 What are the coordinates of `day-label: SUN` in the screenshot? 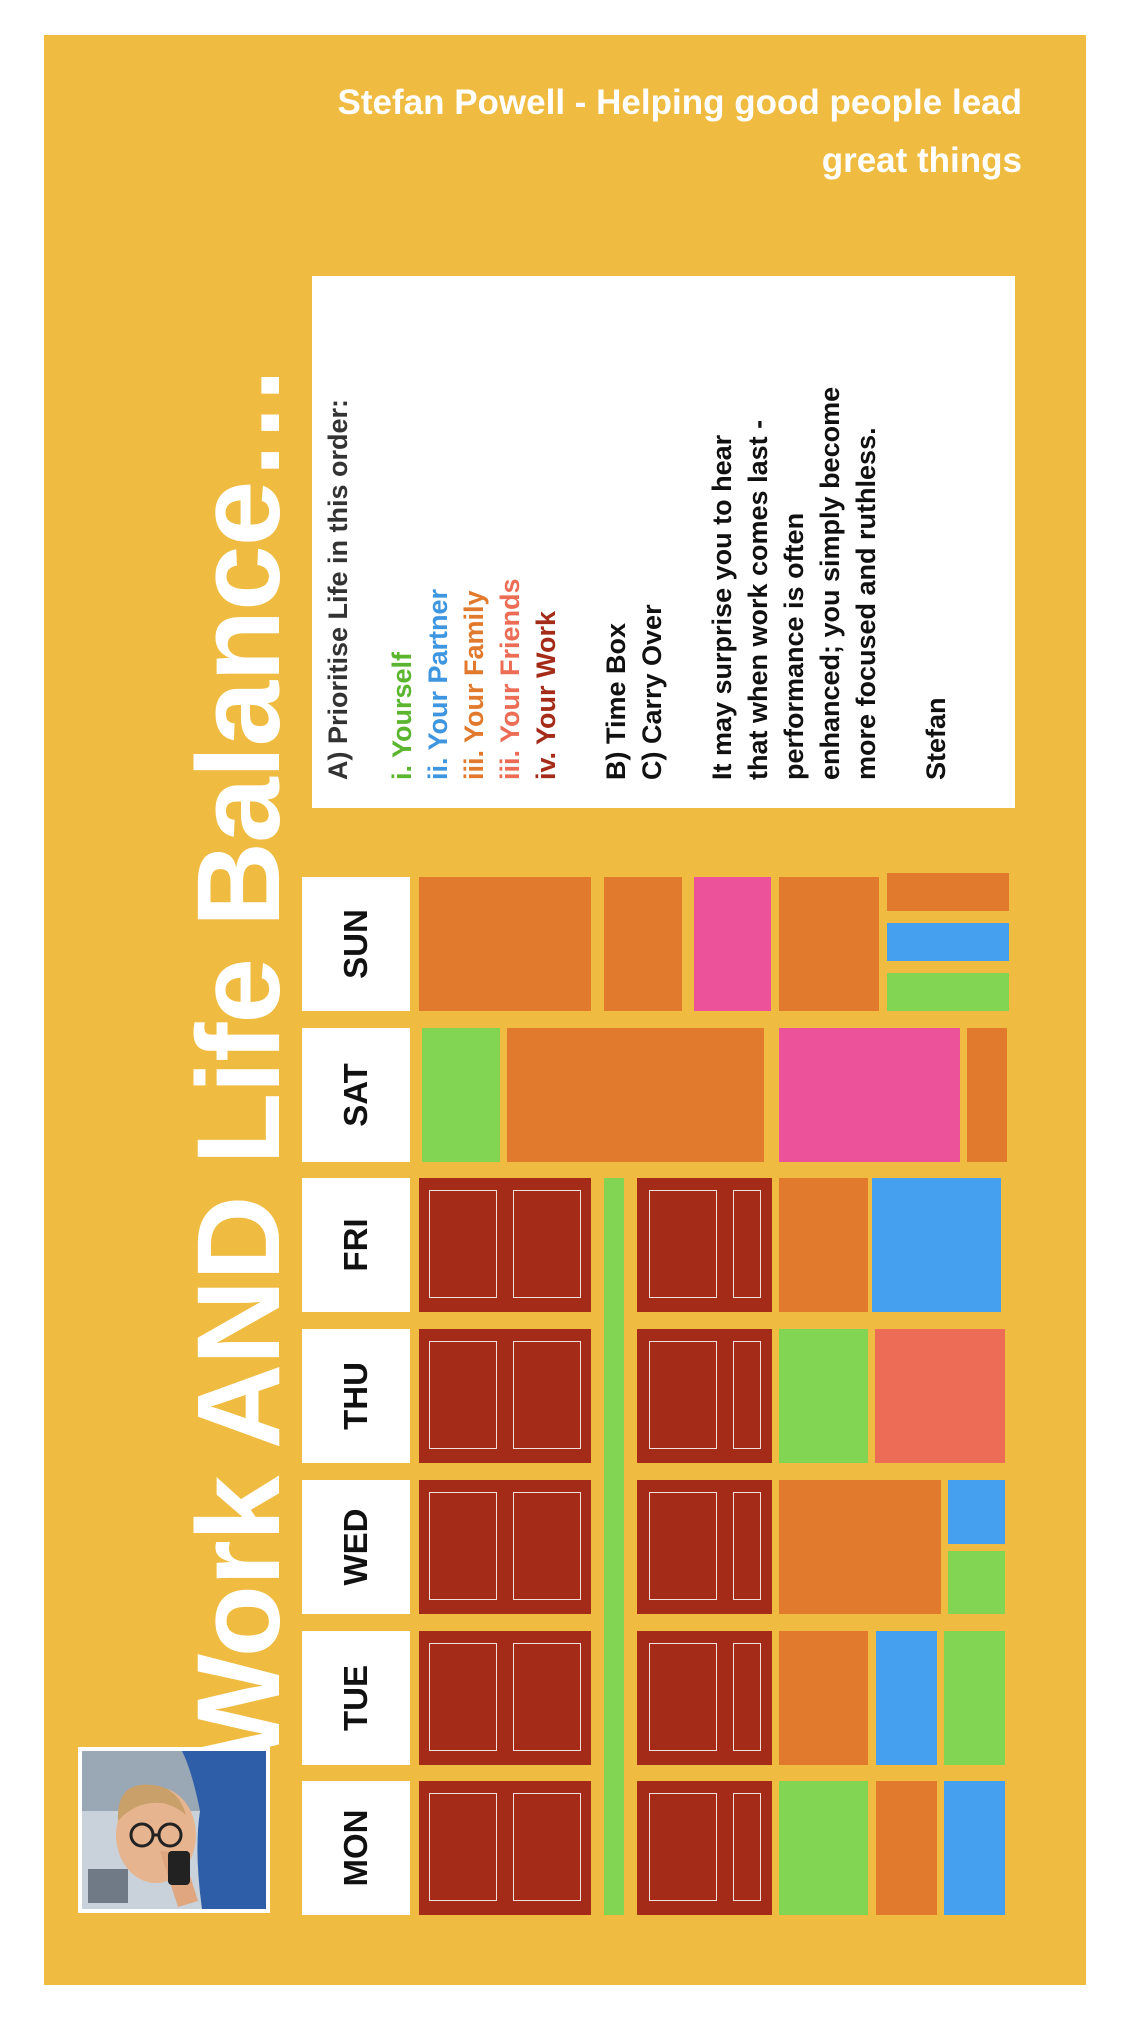 It's located at (355, 944).